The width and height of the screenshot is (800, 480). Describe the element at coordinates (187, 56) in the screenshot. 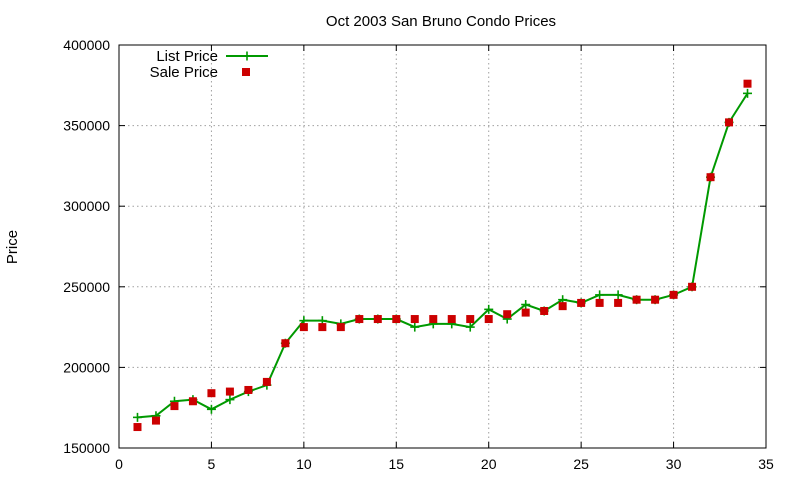

I see `legend-label: List Price` at that location.